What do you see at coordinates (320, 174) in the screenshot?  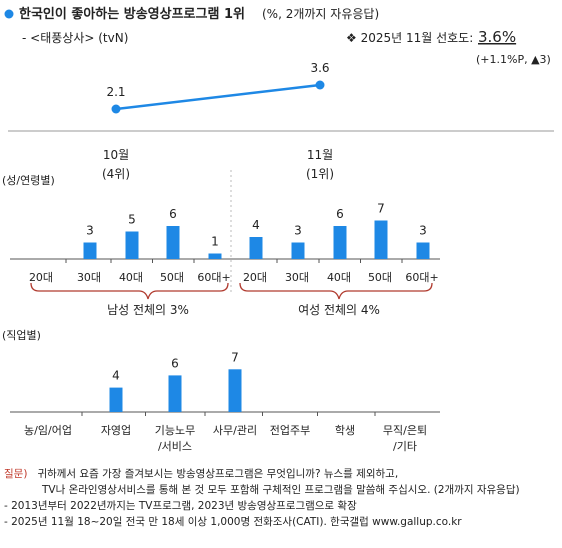 I see `rank-label: (1위)` at bounding box center [320, 174].